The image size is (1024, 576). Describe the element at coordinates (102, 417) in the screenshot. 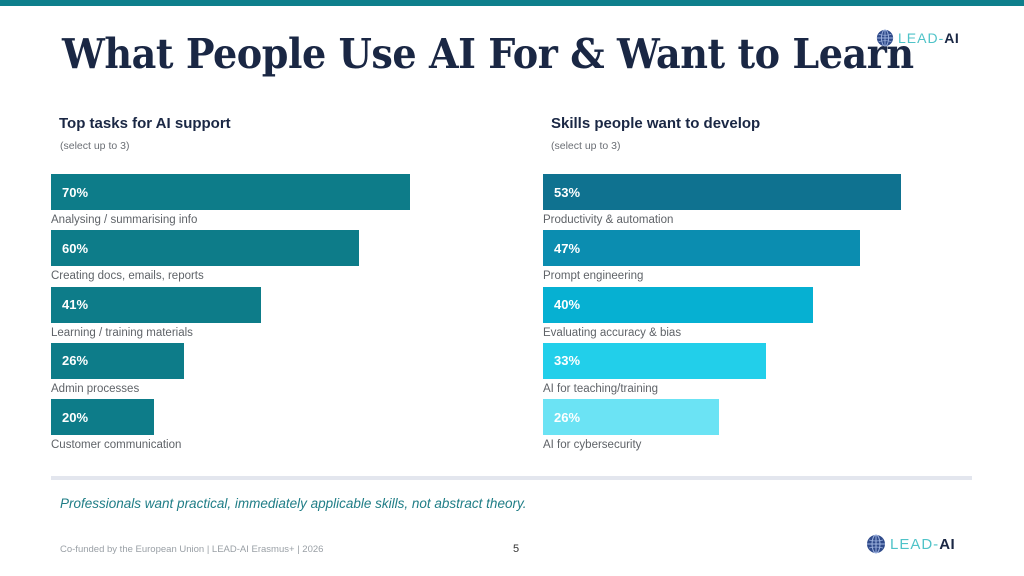

I see `bar: 20%` at that location.